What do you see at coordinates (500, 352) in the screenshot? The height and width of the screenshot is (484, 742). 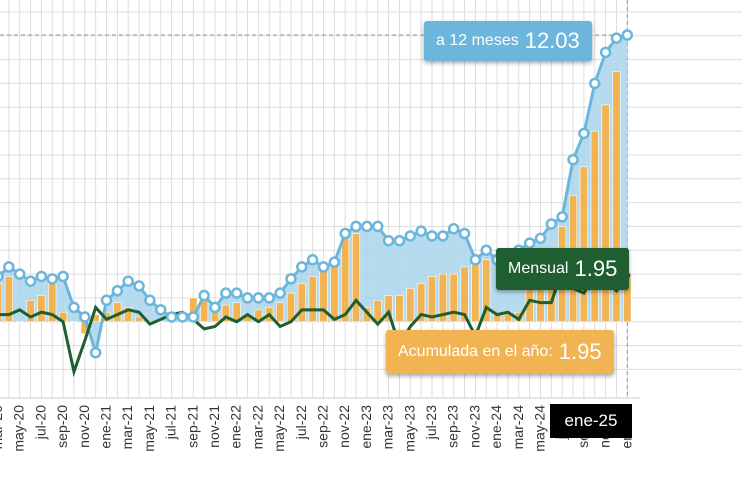 I see `tooltip-accumulated: Acumulada en el año: 1.95` at bounding box center [500, 352].